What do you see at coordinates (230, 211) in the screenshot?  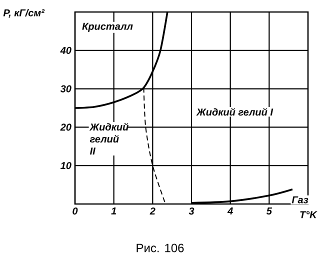 I see `x-tick-label: 4` at bounding box center [230, 211].